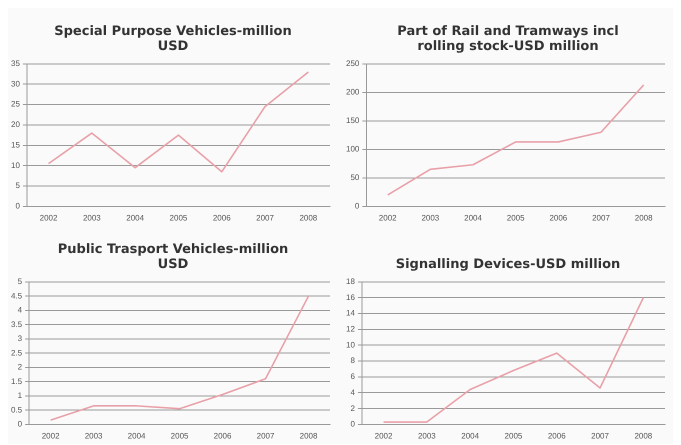 This screenshot has height=445, width=681. Describe the element at coordinates (16, 353) in the screenshot. I see `y-tick-label: 2.5` at that location.